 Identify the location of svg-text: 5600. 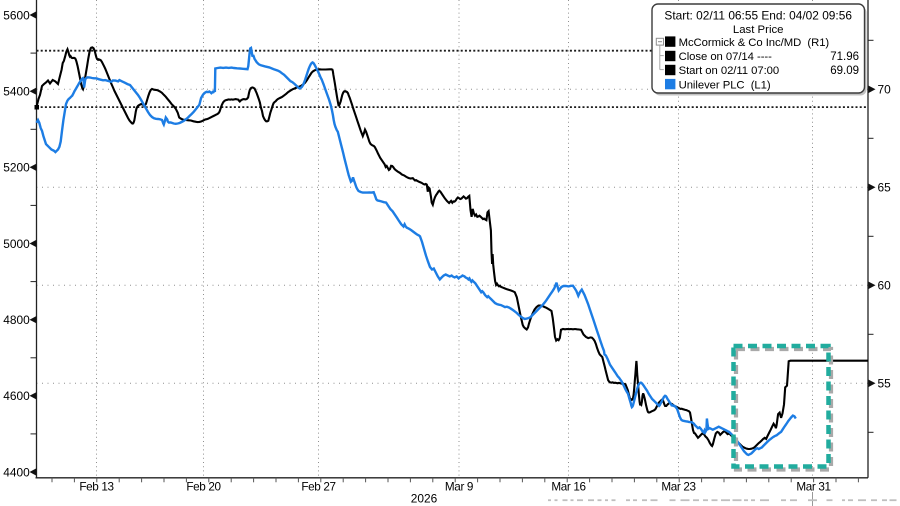
(16, 15).